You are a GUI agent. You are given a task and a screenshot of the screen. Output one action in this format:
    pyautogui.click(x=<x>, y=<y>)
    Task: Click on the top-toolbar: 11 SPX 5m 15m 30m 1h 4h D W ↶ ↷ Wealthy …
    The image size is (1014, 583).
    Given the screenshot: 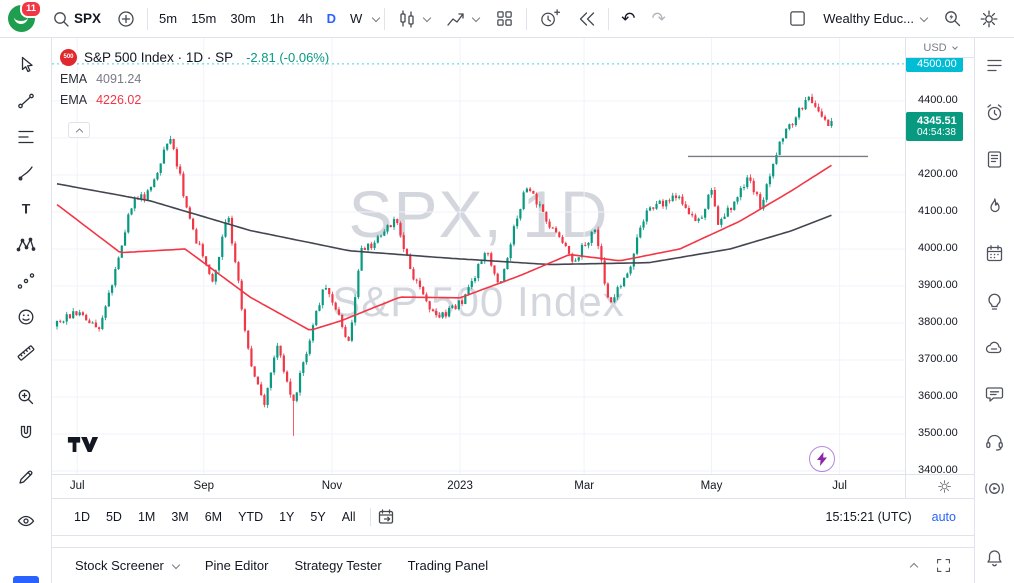 What is the action you would take?
    pyautogui.click(x=507, y=19)
    